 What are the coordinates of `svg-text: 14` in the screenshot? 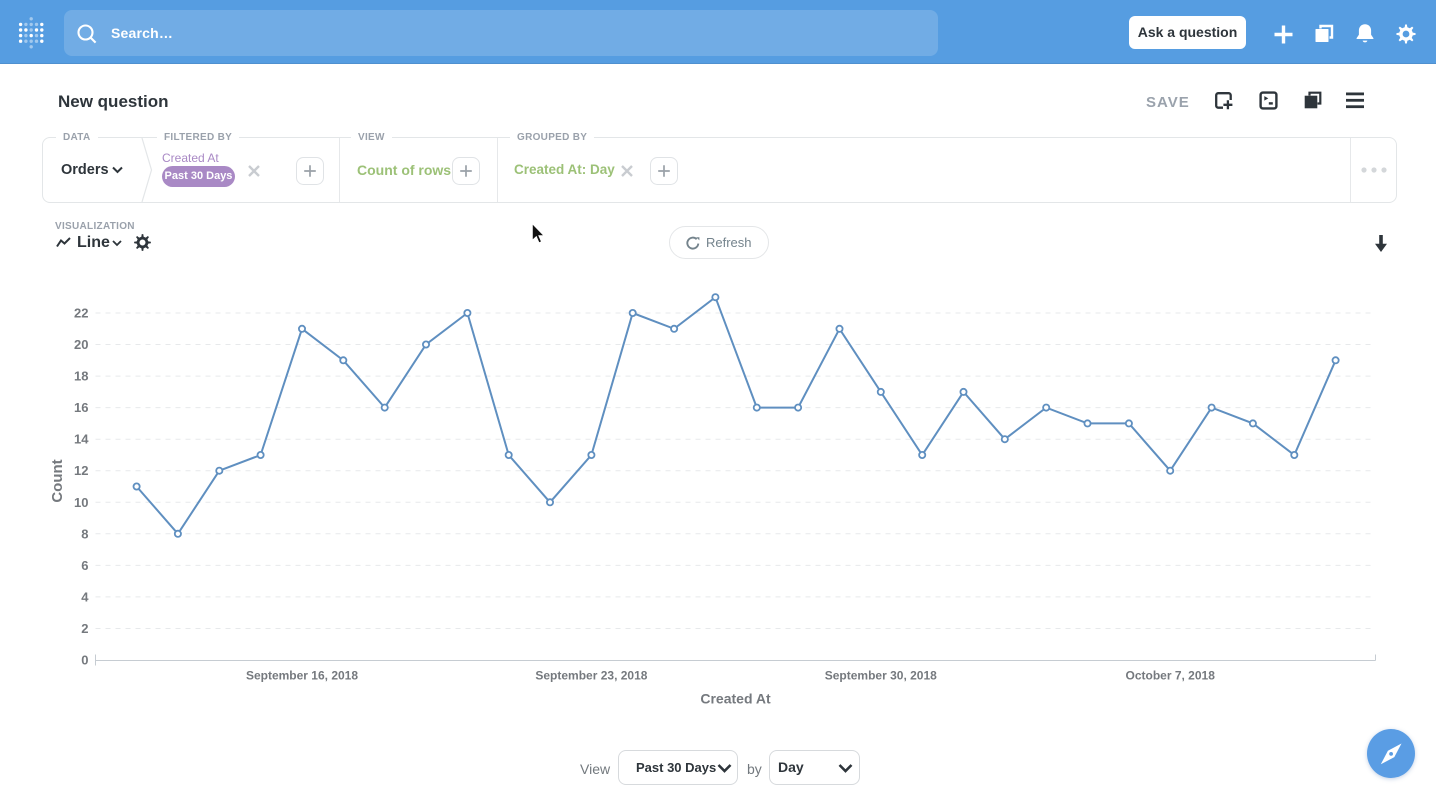 It's located at (81, 439).